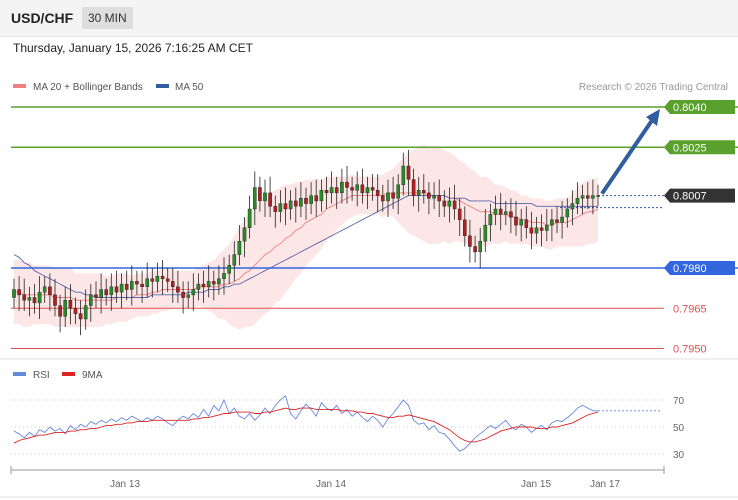  What do you see at coordinates (679, 401) in the screenshot?
I see `rsi-tick-70: 70` at bounding box center [679, 401].